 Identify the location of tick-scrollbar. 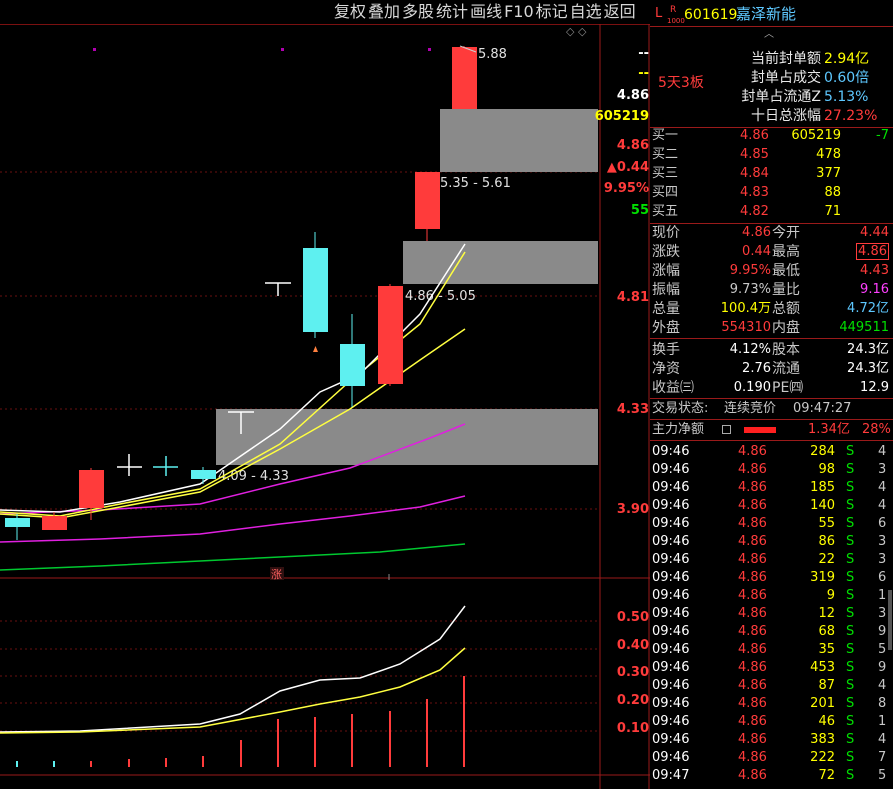
(890, 620).